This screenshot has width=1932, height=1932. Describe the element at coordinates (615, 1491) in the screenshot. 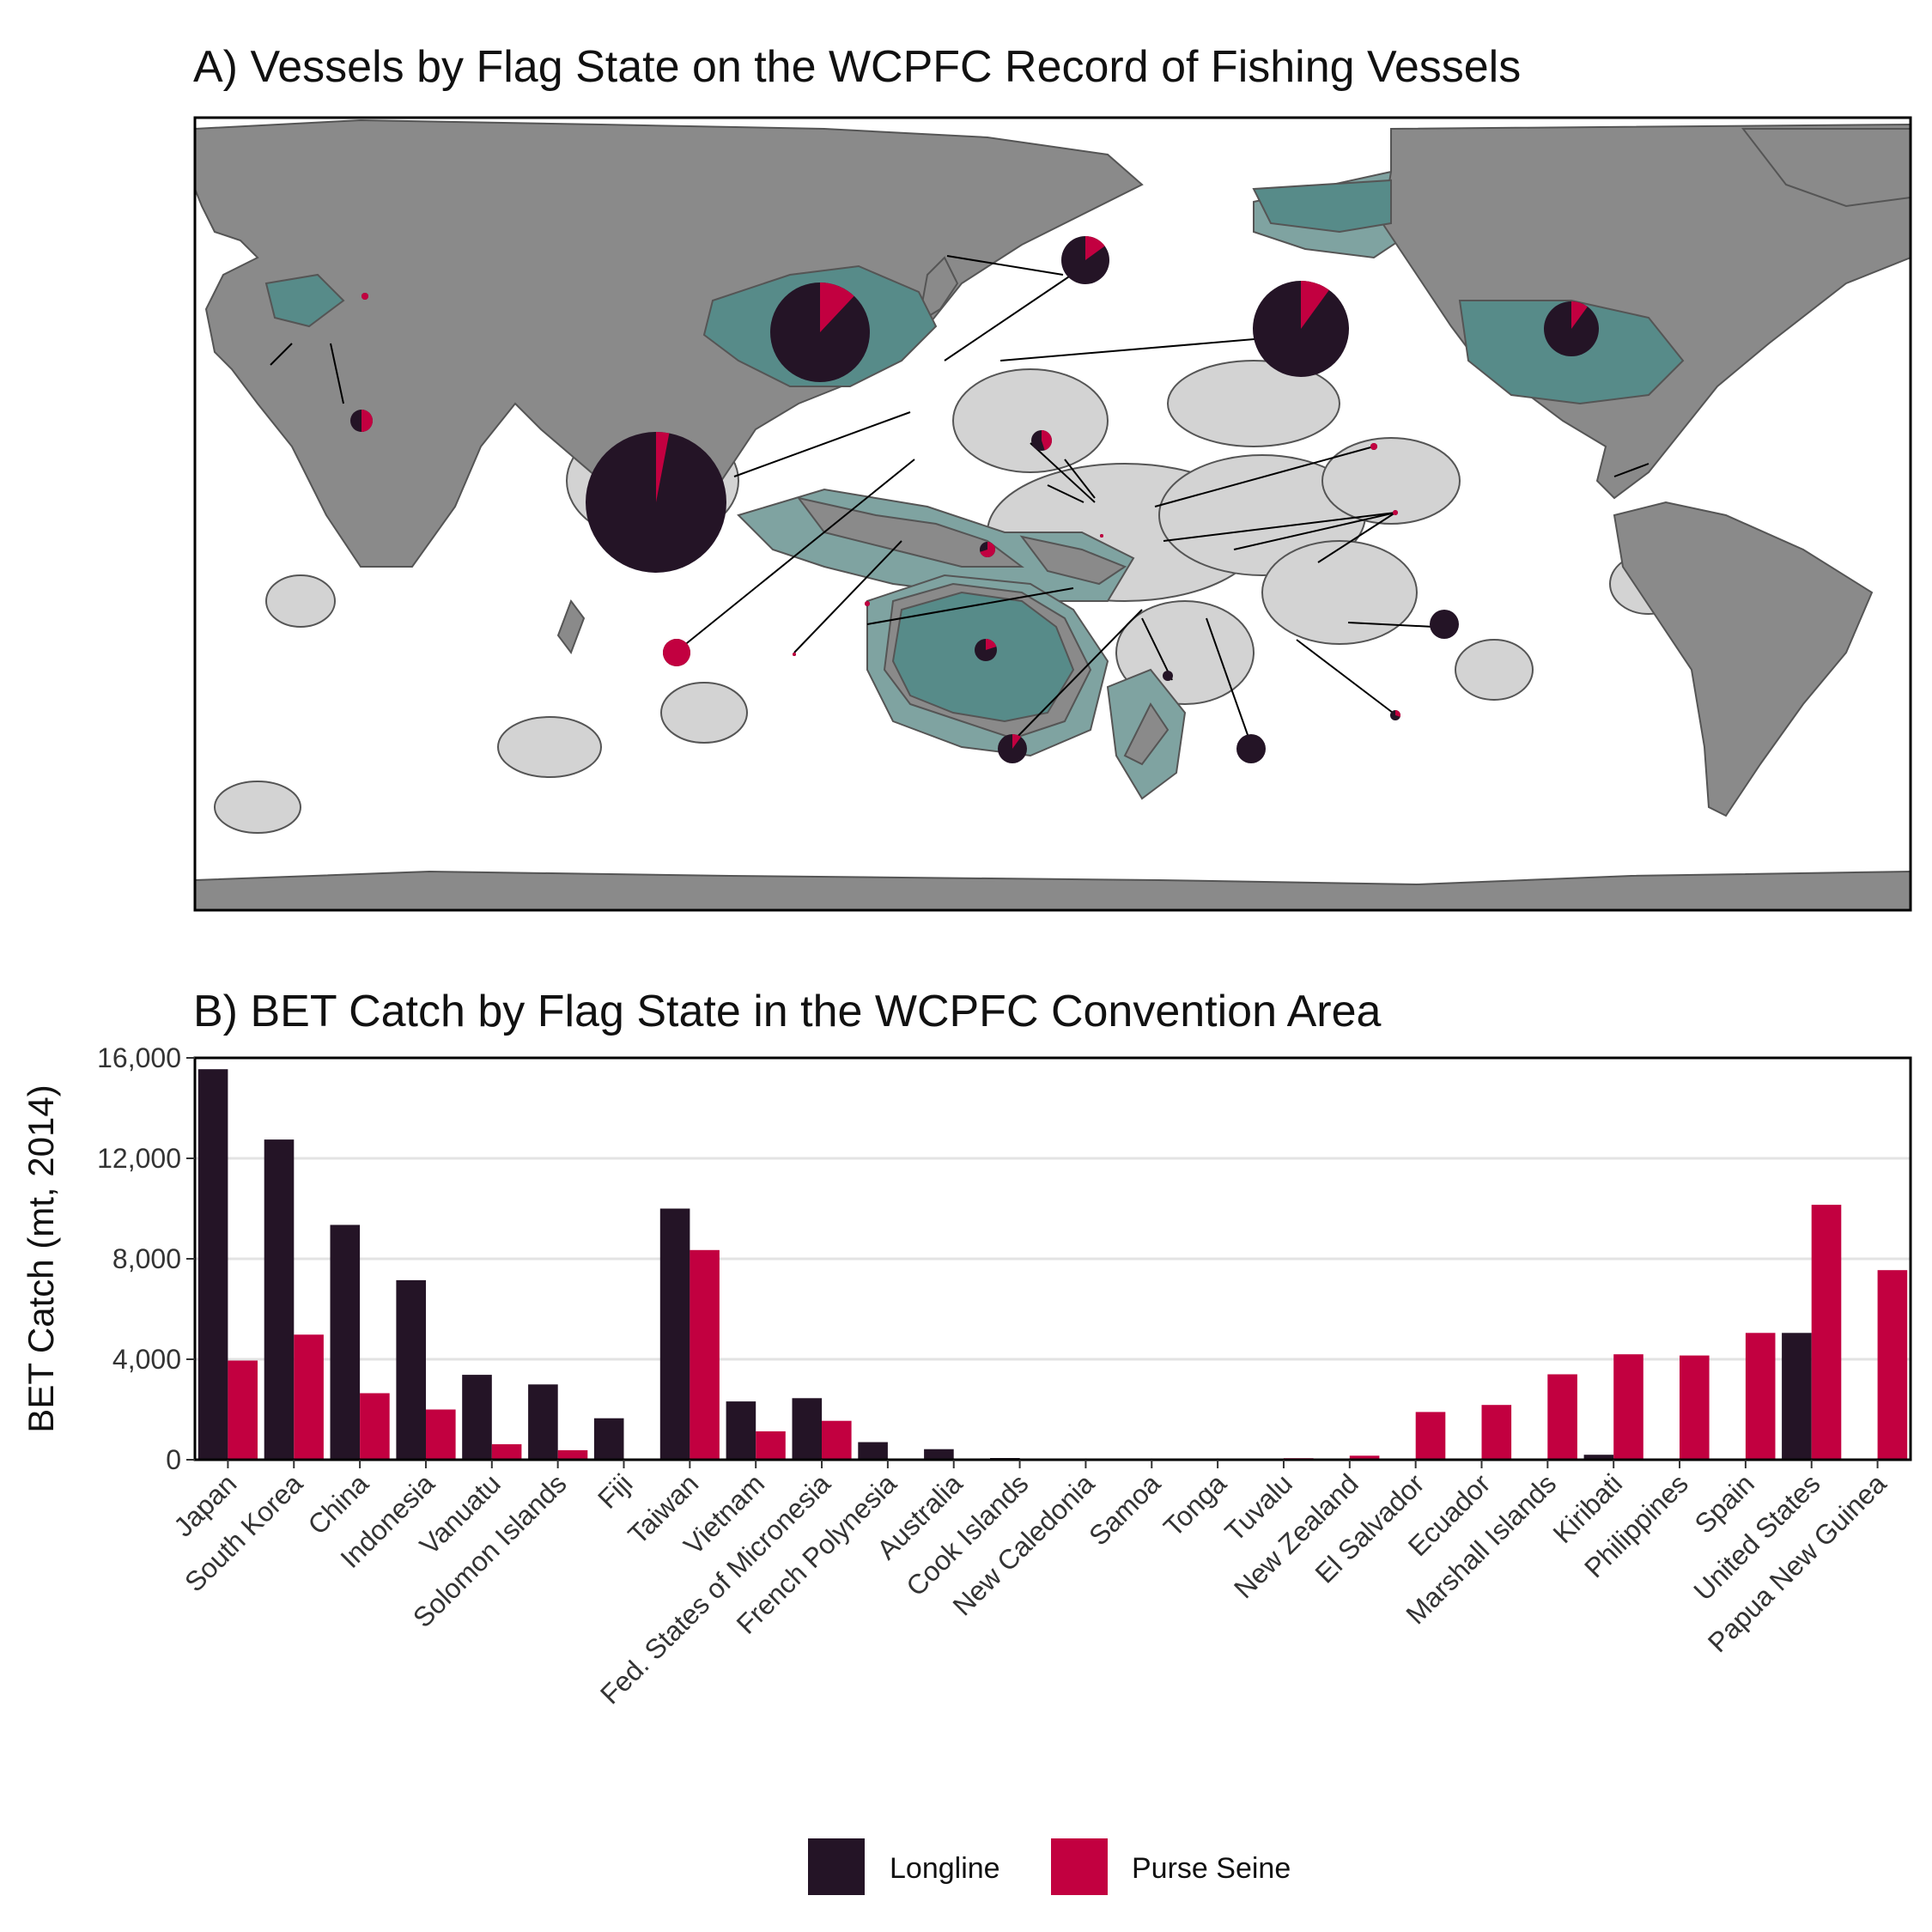

I see `x-tick-label: Fiji` at that location.